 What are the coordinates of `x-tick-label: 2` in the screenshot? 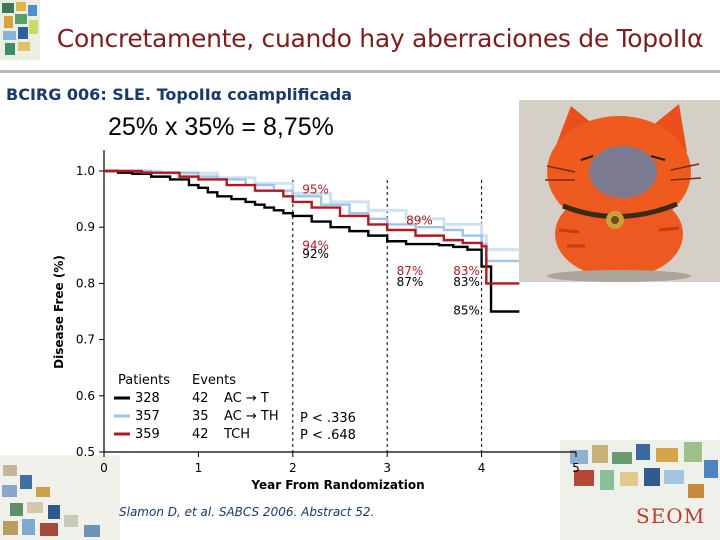 It's located at (293, 468).